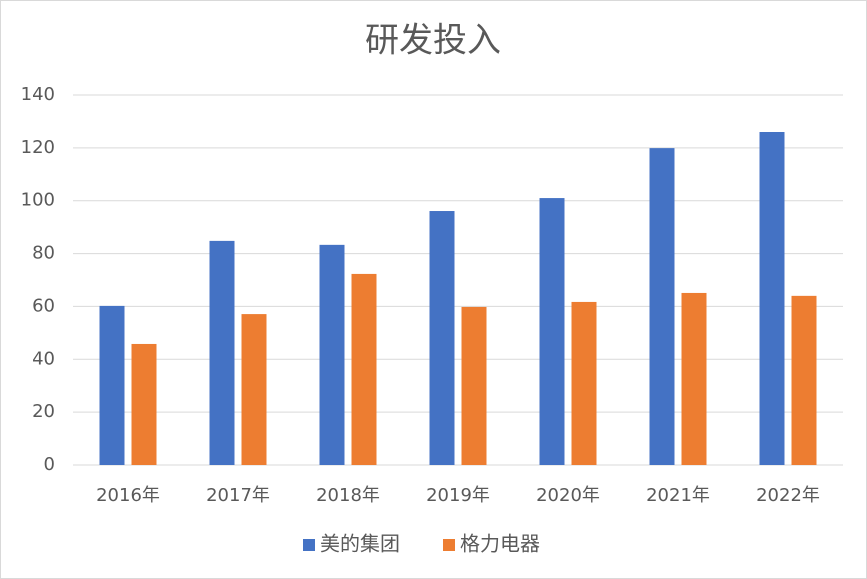 The image size is (867, 579). Describe the element at coordinates (568, 495) in the screenshot. I see `x-tick-label: 2020年` at that location.